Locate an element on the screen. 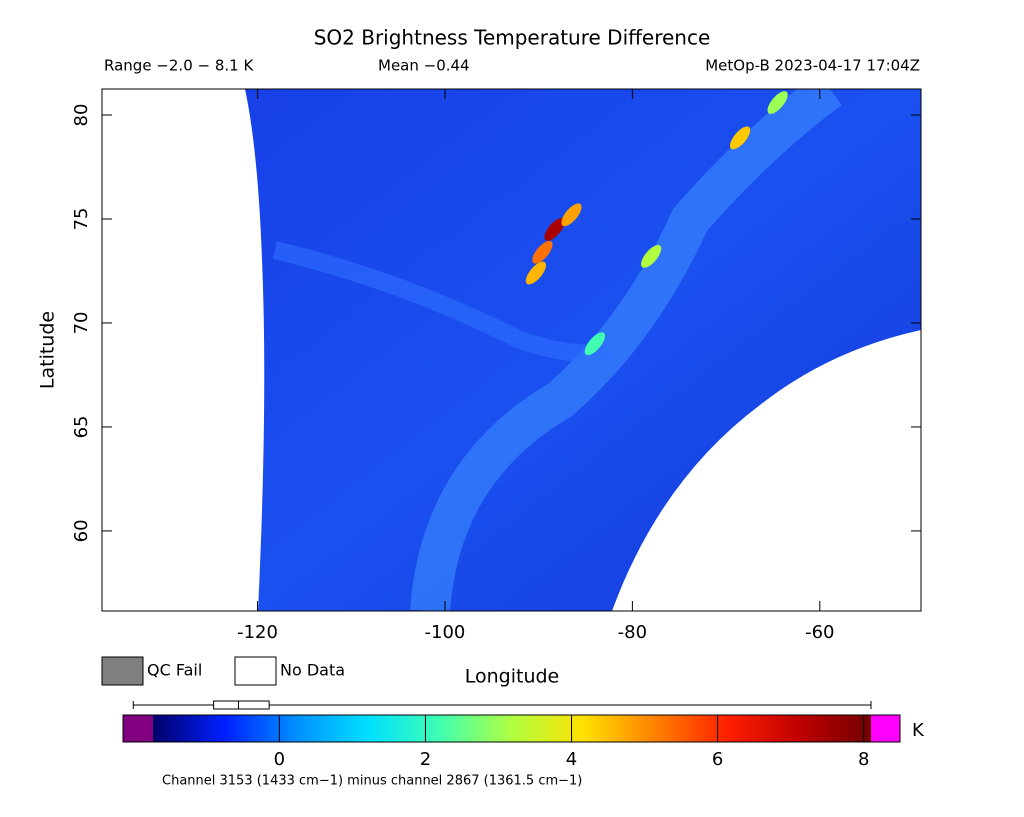  range-label: Range −2.0 − 8.1 K is located at coordinates (179, 66).